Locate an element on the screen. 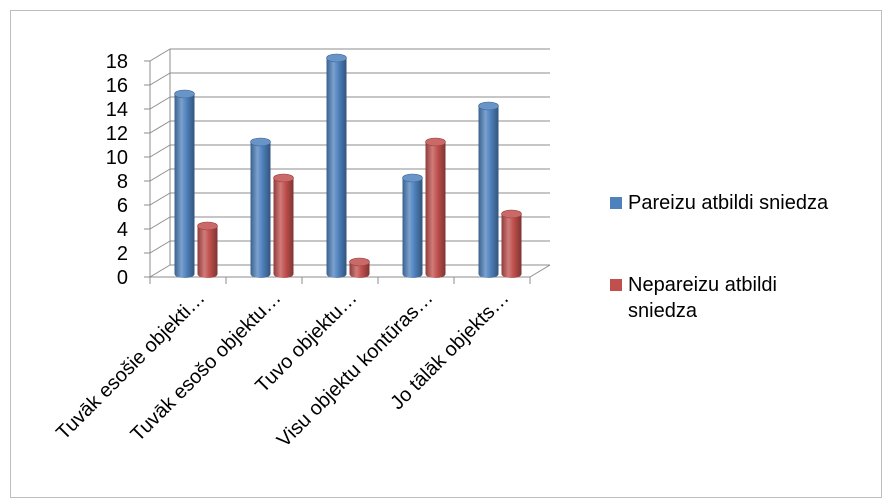  y-tick-label-5: 10 is located at coordinates (117, 158).